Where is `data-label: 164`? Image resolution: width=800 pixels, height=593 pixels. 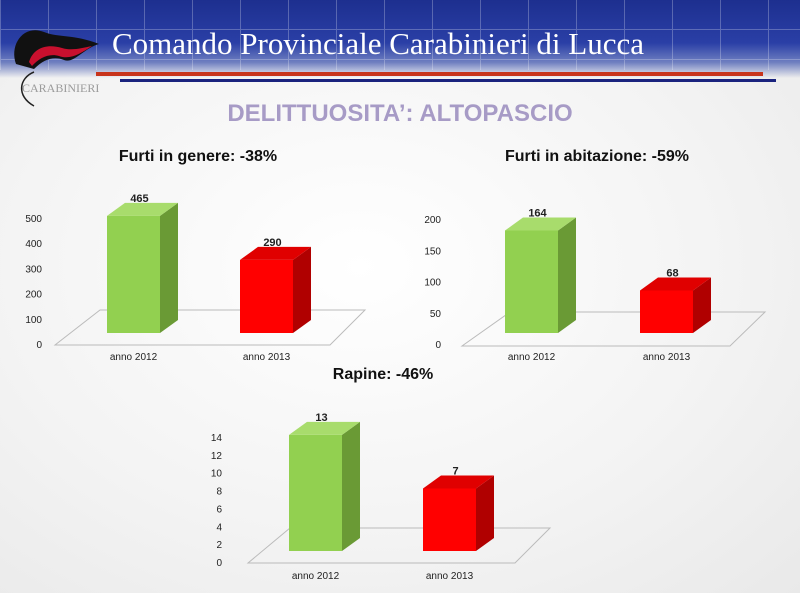 data-label: 164 is located at coordinates (537, 214).